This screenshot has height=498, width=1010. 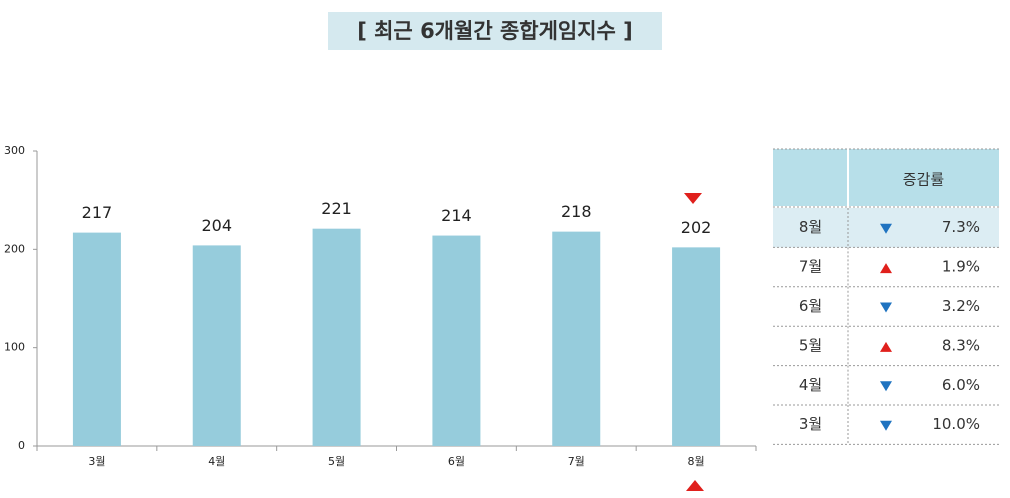 What do you see at coordinates (21, 445) in the screenshot?
I see `y-tick-label: 0` at bounding box center [21, 445].